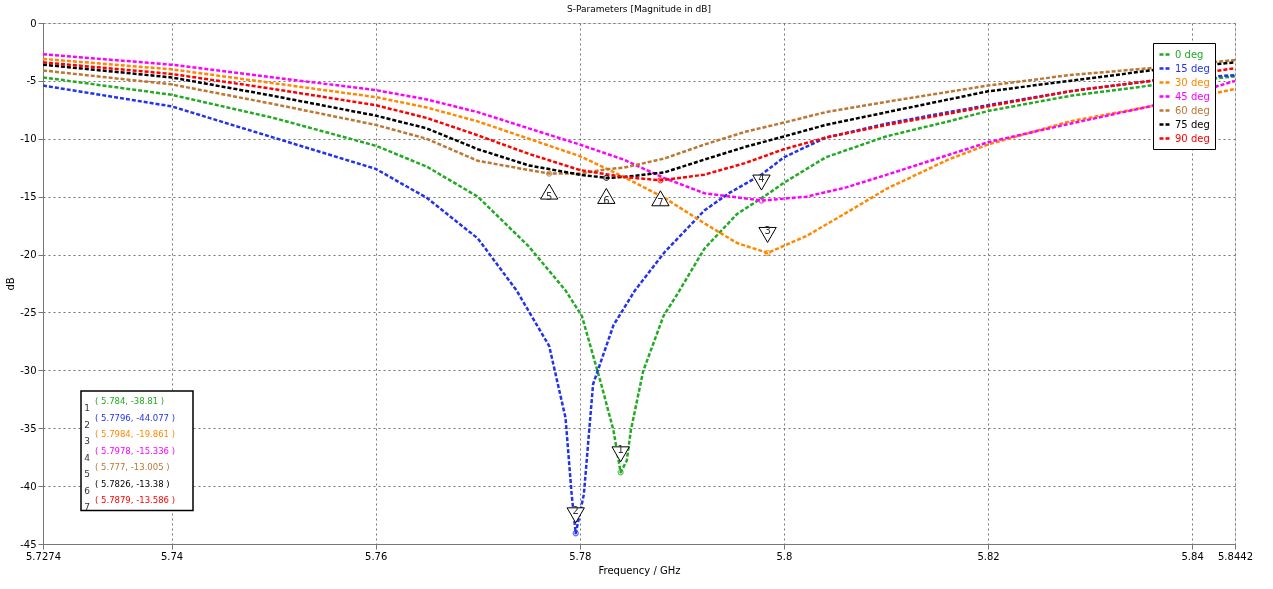 The width and height of the screenshot is (1273, 589). I want to click on annotation: ( 5.7978, -15.336 ), so click(135, 450).